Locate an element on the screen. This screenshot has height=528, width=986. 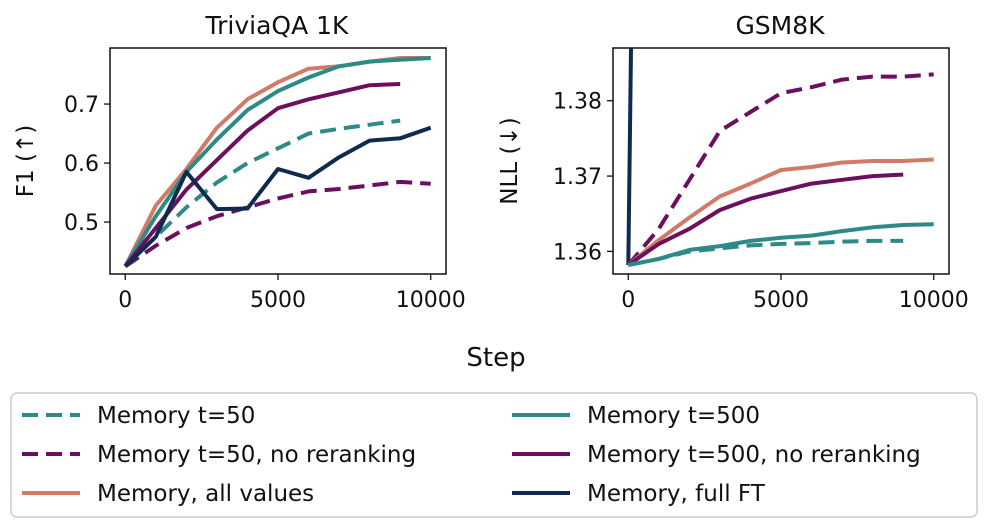
legend-label: Memory t=500 is located at coordinates (673, 416).